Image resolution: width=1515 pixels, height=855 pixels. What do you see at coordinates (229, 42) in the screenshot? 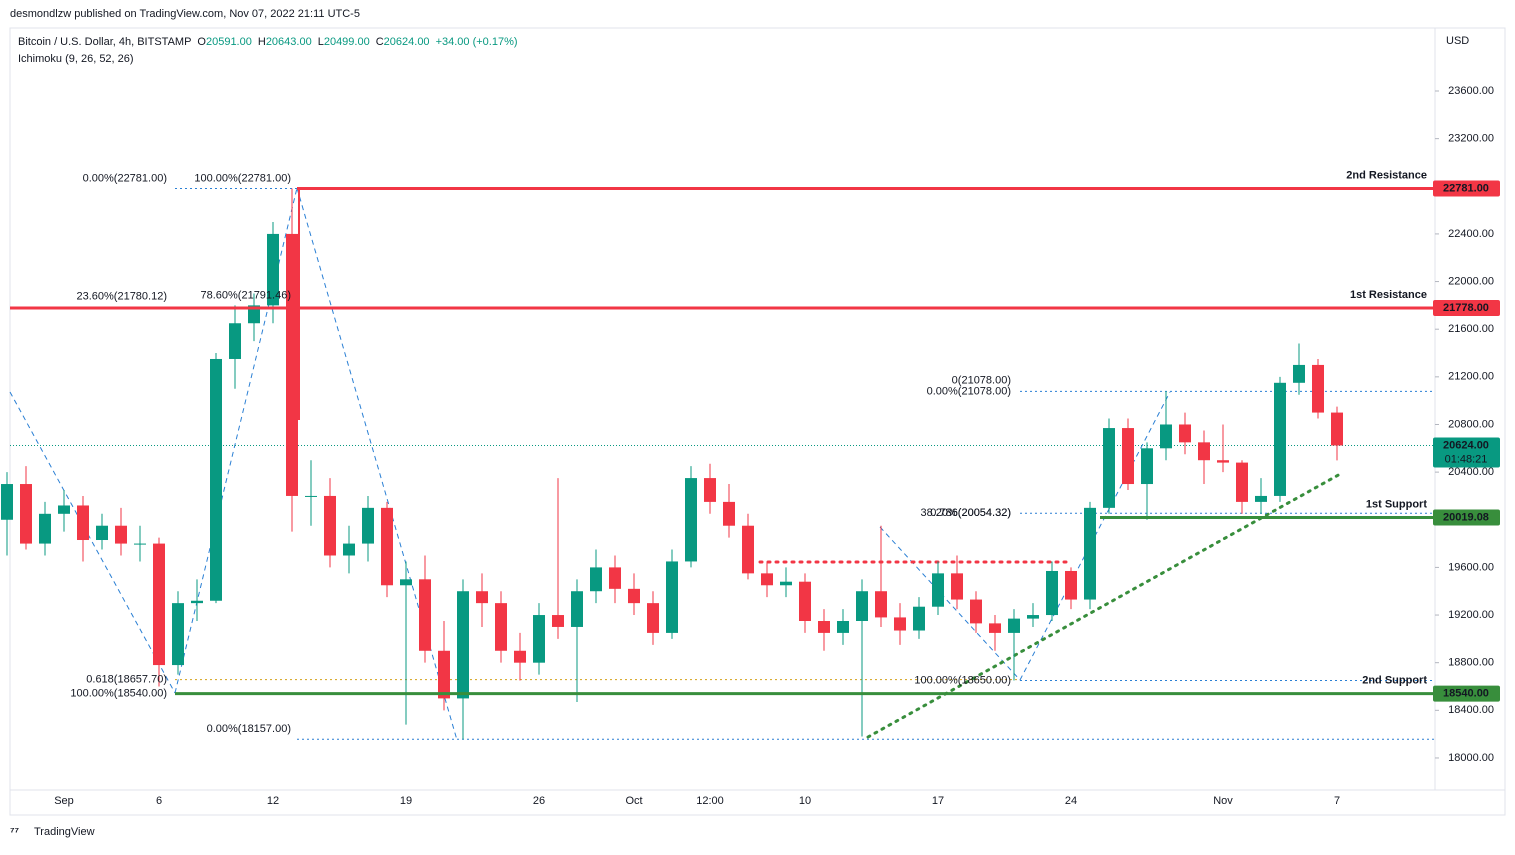
I see `ohlc-value: 20591.00` at bounding box center [229, 42].